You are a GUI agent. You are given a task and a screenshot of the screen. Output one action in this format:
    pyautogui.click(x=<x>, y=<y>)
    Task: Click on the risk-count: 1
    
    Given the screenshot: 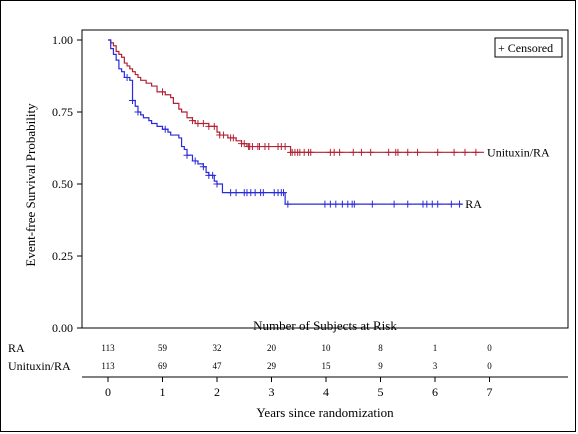 What is the action you would take?
    pyautogui.click(x=435, y=348)
    